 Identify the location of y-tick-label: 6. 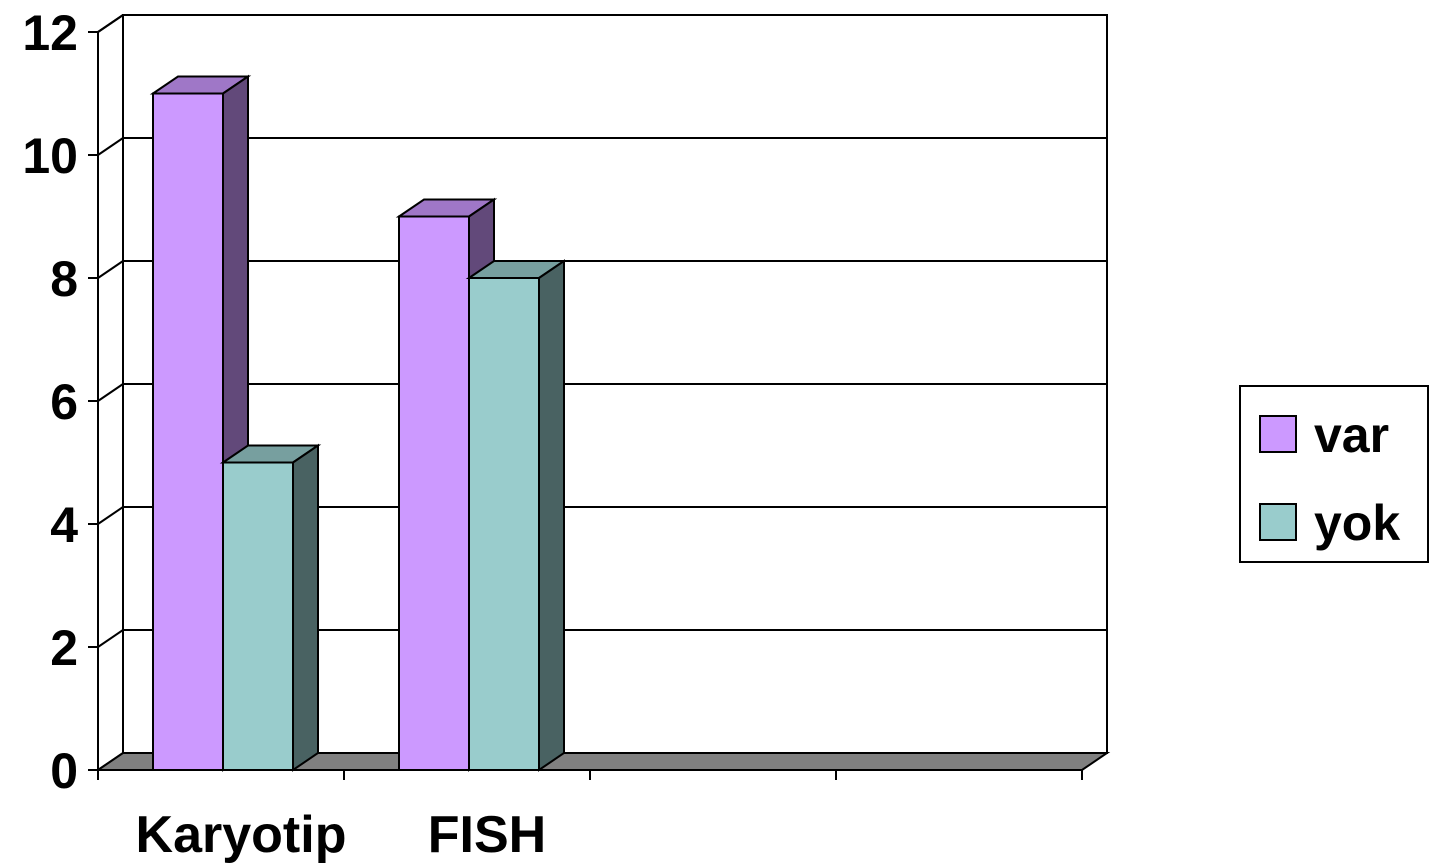
(64, 402).